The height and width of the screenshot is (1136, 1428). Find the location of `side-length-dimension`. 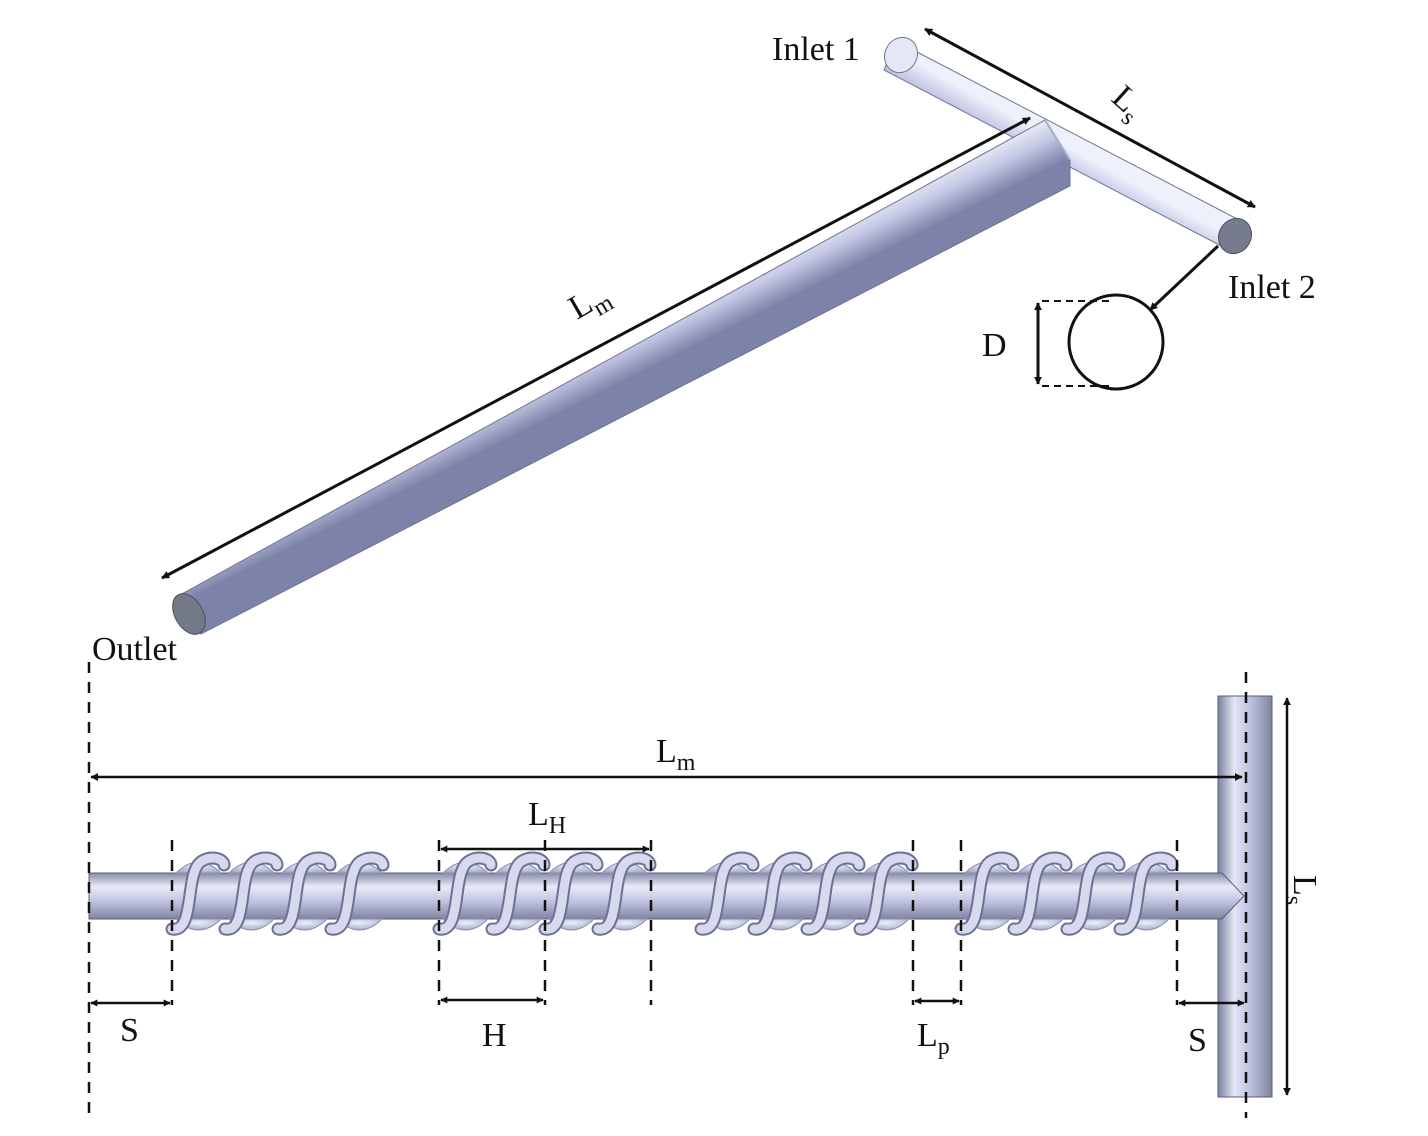

side-length-dimension is located at coordinates (1090, 118).